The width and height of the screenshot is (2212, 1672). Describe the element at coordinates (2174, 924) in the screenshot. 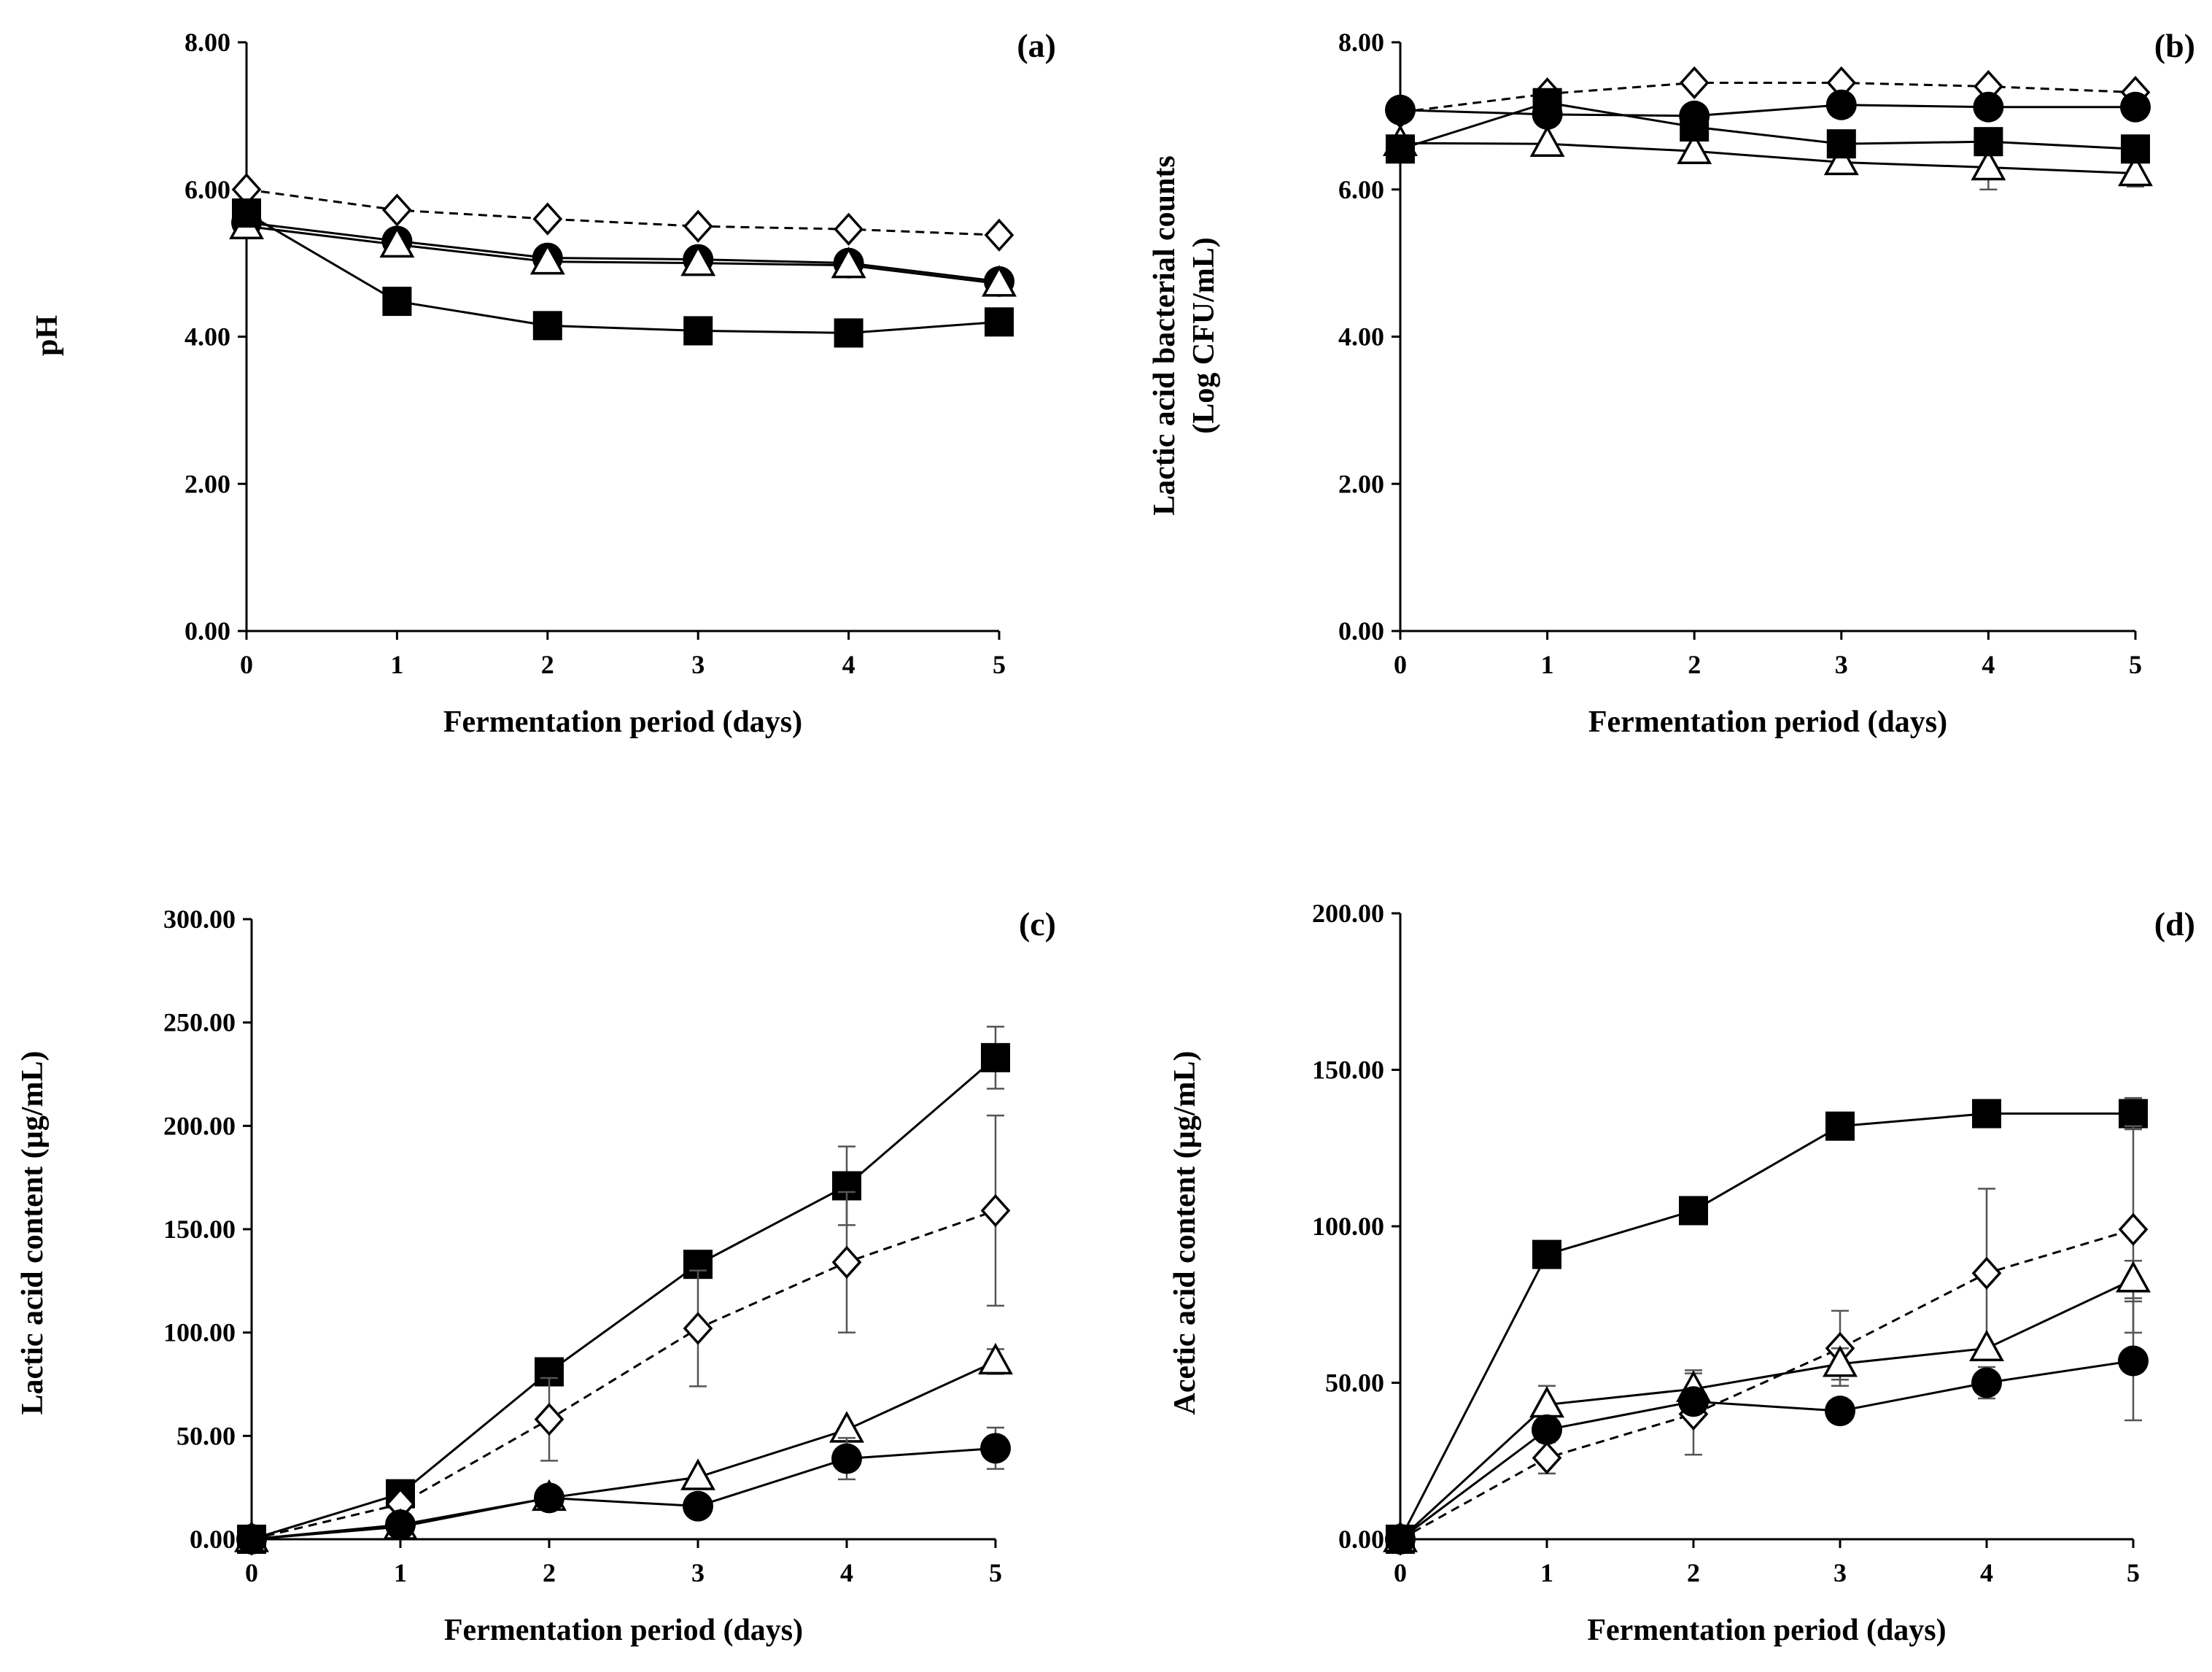

I see `panel-label: (d)` at that location.